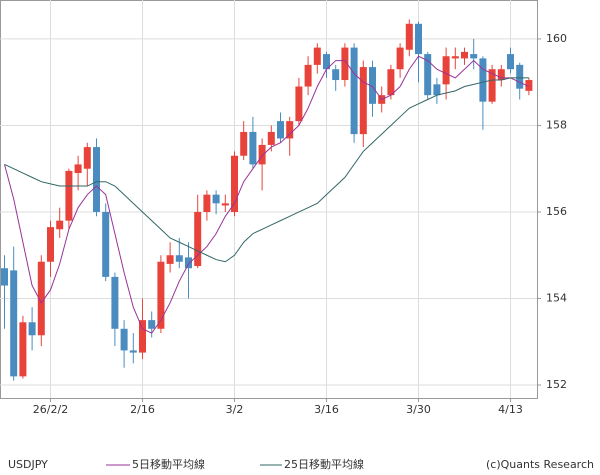 This screenshot has width=600, height=475. What do you see at coordinates (28, 464) in the screenshot?
I see `legend-label: USDJPY` at bounding box center [28, 464].